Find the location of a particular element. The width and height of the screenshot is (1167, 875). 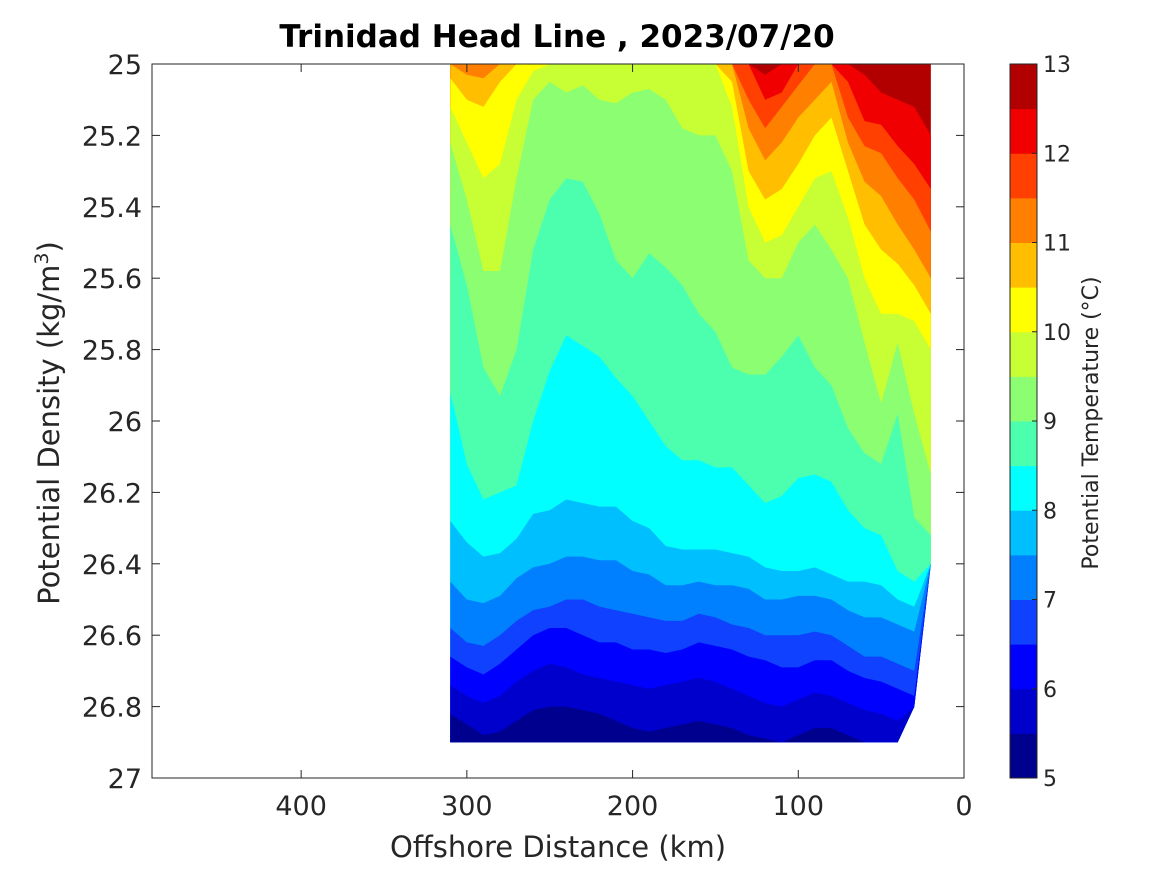

x-tick-label: 400 is located at coordinates (301, 806).